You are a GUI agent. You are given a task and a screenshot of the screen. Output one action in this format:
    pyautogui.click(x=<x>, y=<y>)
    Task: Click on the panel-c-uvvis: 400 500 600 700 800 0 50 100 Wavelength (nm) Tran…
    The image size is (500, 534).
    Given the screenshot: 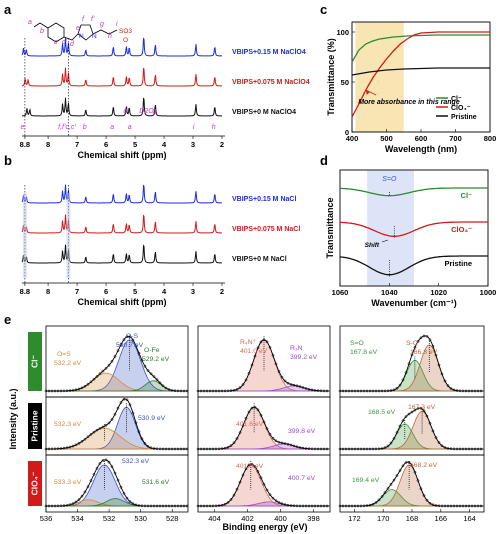 What is the action you would take?
    pyautogui.click(x=411, y=87)
    